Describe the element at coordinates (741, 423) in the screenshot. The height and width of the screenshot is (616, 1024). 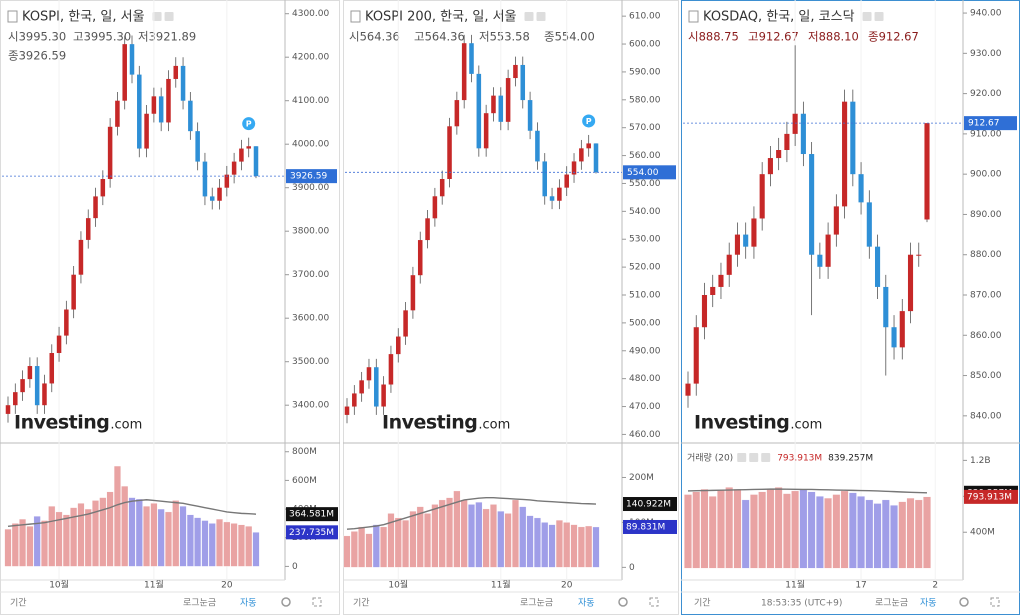
I see `watermark: Investing` at that location.